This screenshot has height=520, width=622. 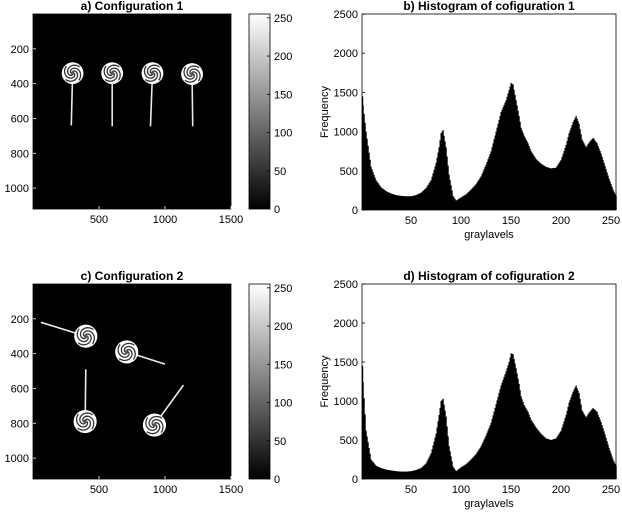 What do you see at coordinates (346, 93) in the screenshot?
I see `y-tick-label: 1500` at bounding box center [346, 93].